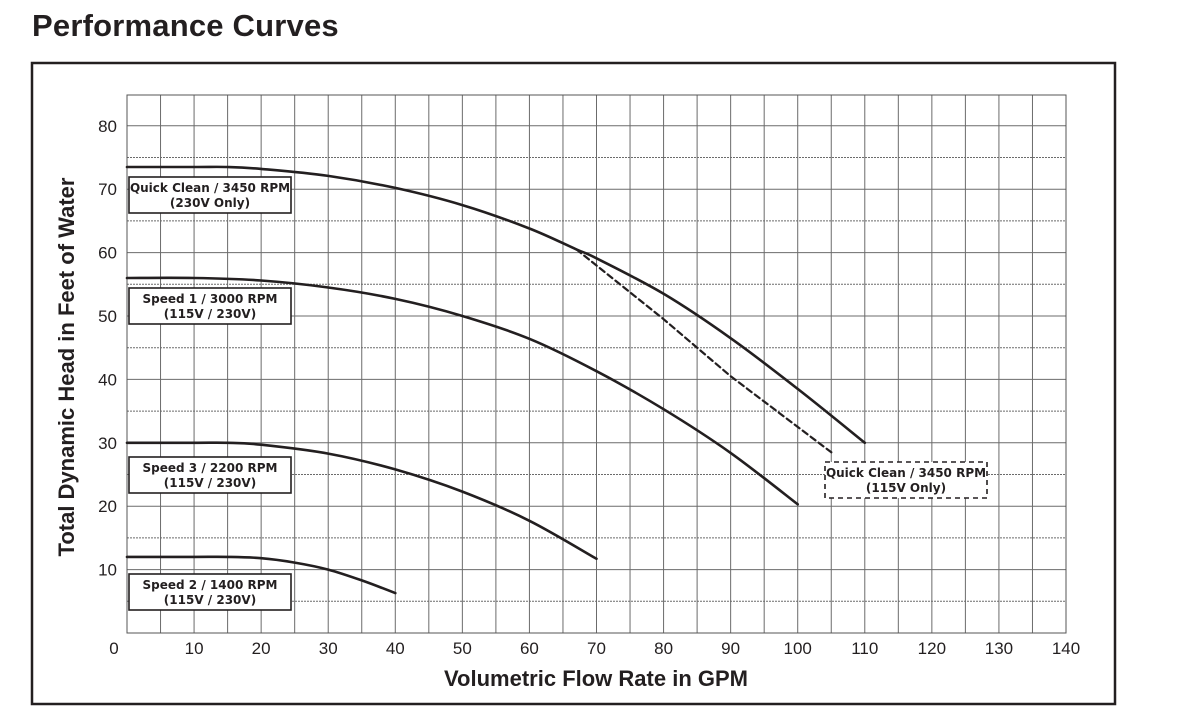  I want to click on curve-label-s1: Speed 1 / 3000 RPM(115V / 230V), so click(210, 306).